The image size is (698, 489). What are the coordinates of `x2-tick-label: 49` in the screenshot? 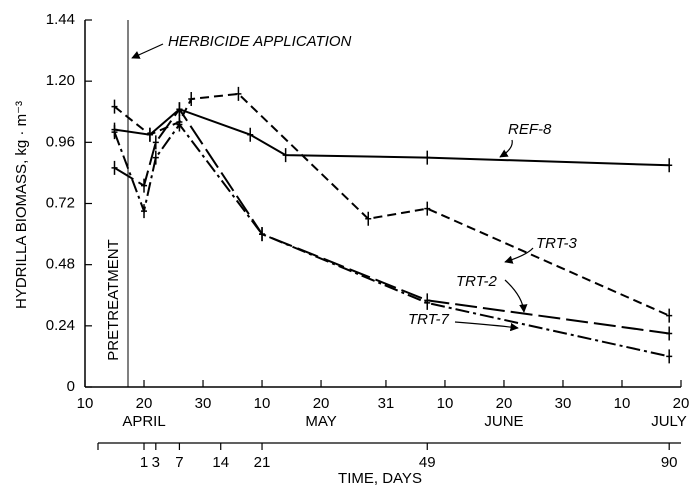 It's located at (427, 462).